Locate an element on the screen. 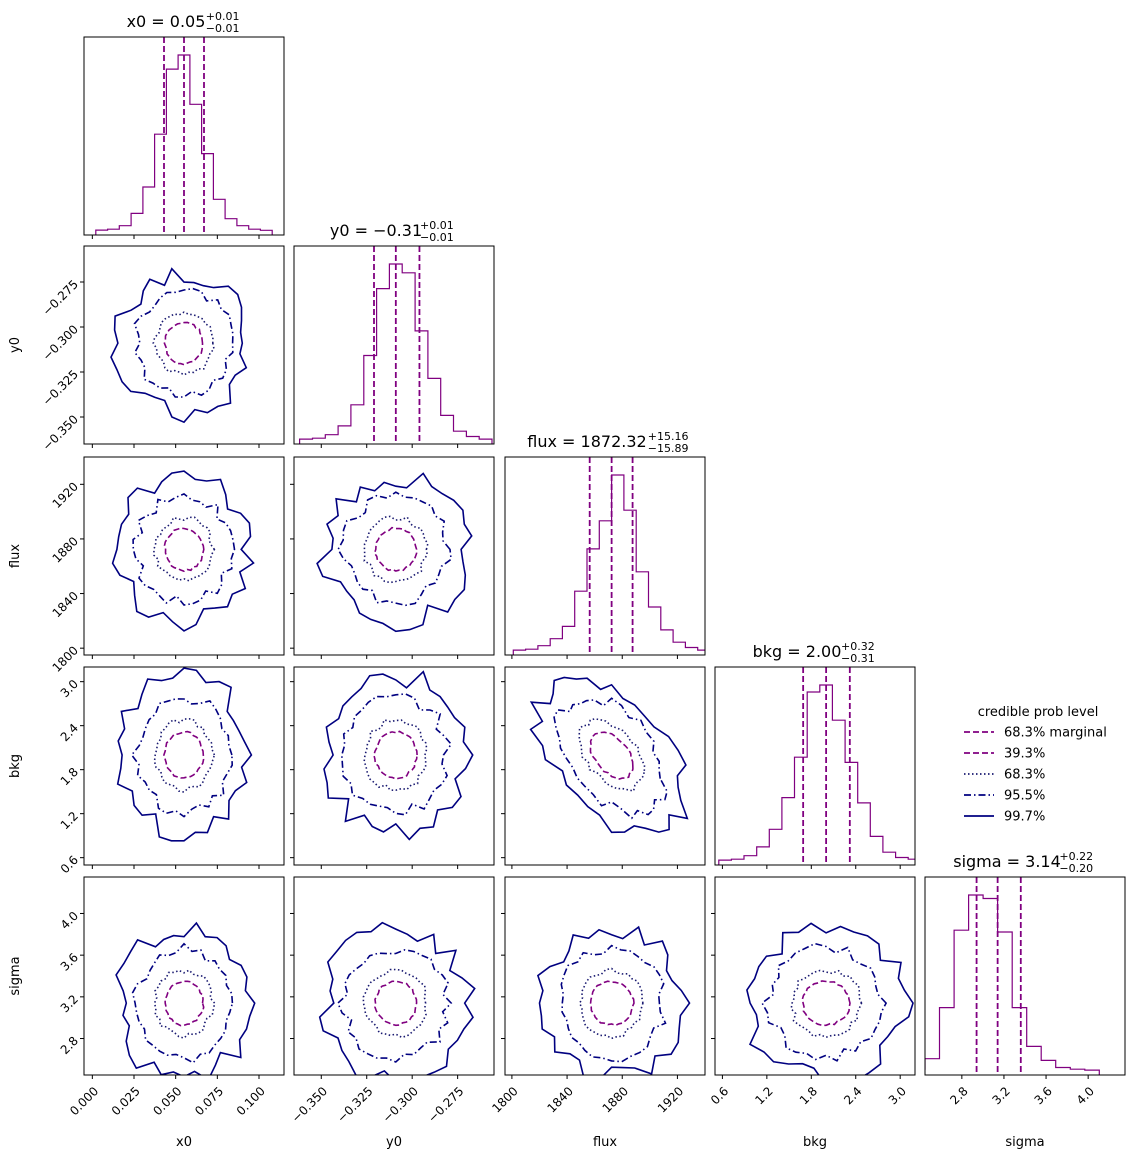 Image resolution: width=1133 pixels, height=1160 pixels. y-tick-label: 1800 is located at coordinates (65, 658).